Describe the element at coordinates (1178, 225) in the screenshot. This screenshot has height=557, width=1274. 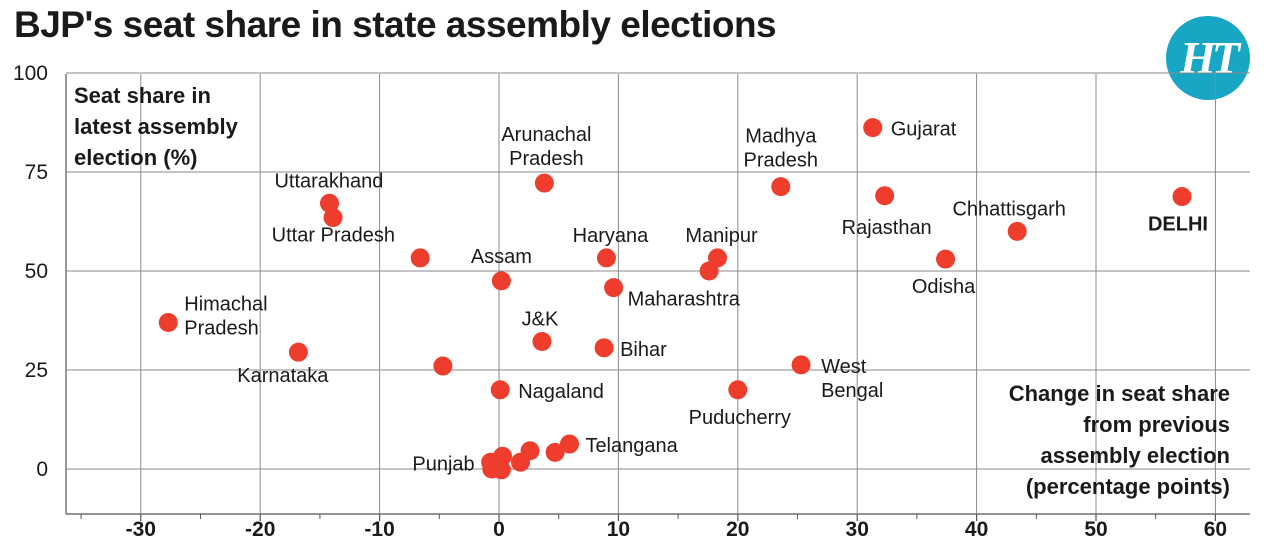
I see `data-label: DELHI` at that location.